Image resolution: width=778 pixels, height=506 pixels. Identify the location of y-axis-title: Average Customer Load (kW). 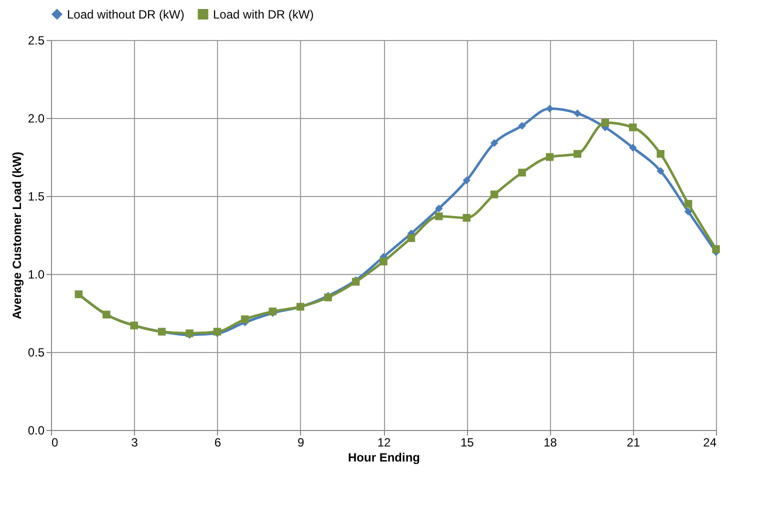
(17, 236).